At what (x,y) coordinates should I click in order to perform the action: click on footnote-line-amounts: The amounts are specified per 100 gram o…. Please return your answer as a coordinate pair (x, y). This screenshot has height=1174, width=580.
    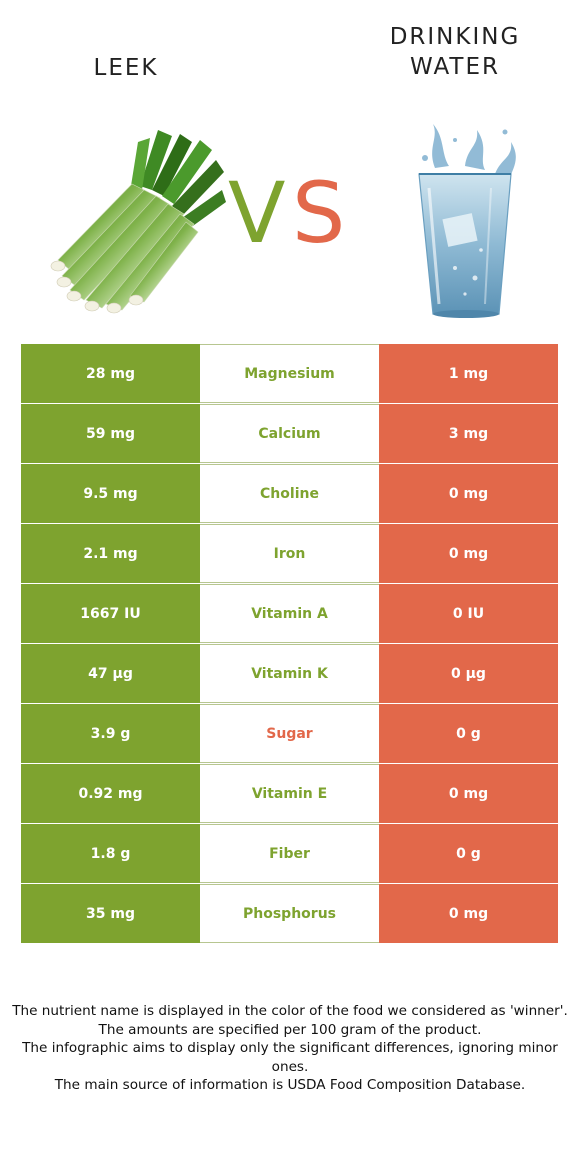
    Looking at the image, I should click on (290, 1029).